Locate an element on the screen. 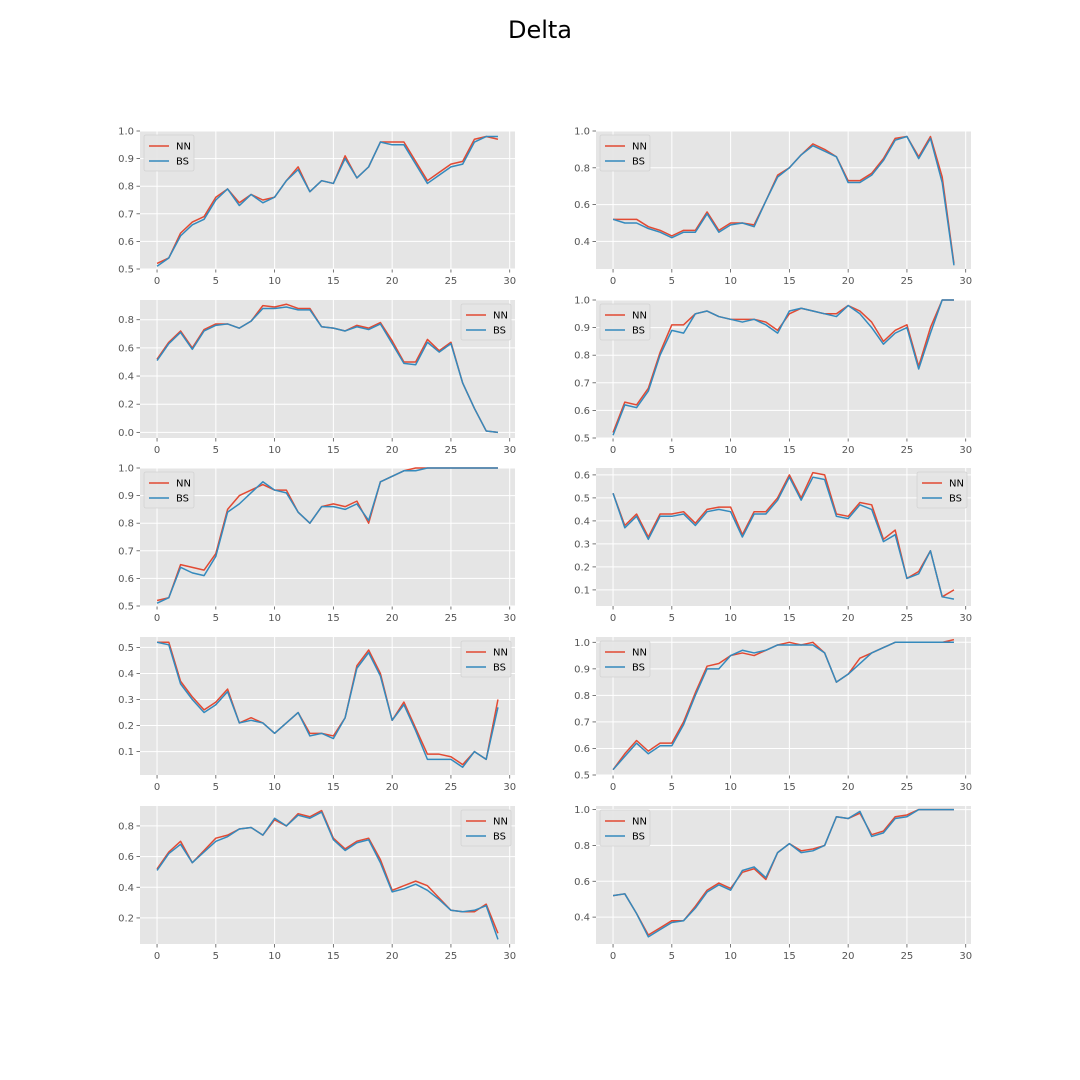 The image size is (1080, 1080). panel-8-ytick-label: 0.6 is located at coordinates (582, 749).